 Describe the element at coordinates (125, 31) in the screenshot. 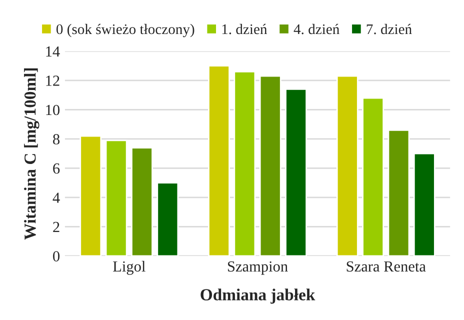

I see `legend-label: 0 (sok świeżo tłoczony)` at that location.